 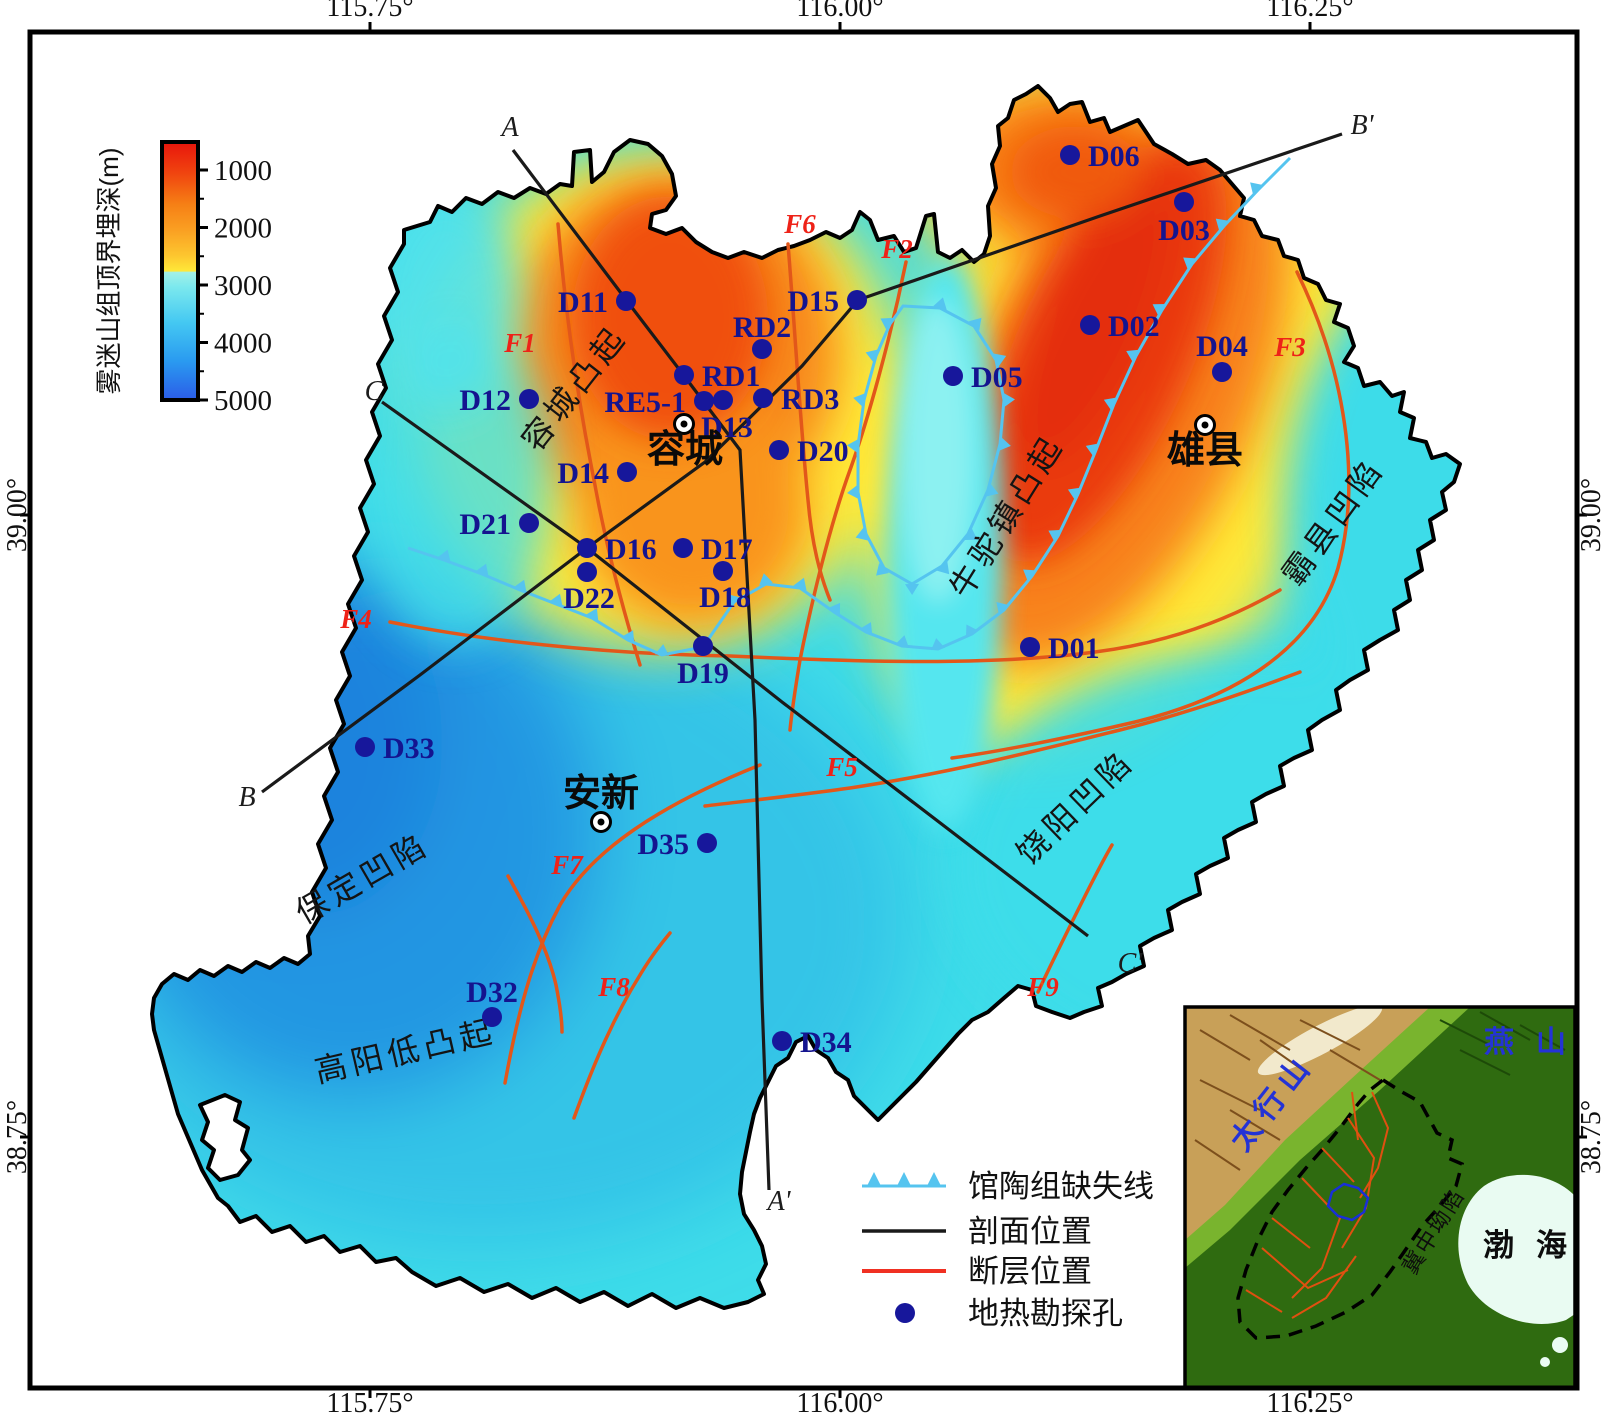 I want to click on inset-fault-net, so click(x=1317, y=1205).